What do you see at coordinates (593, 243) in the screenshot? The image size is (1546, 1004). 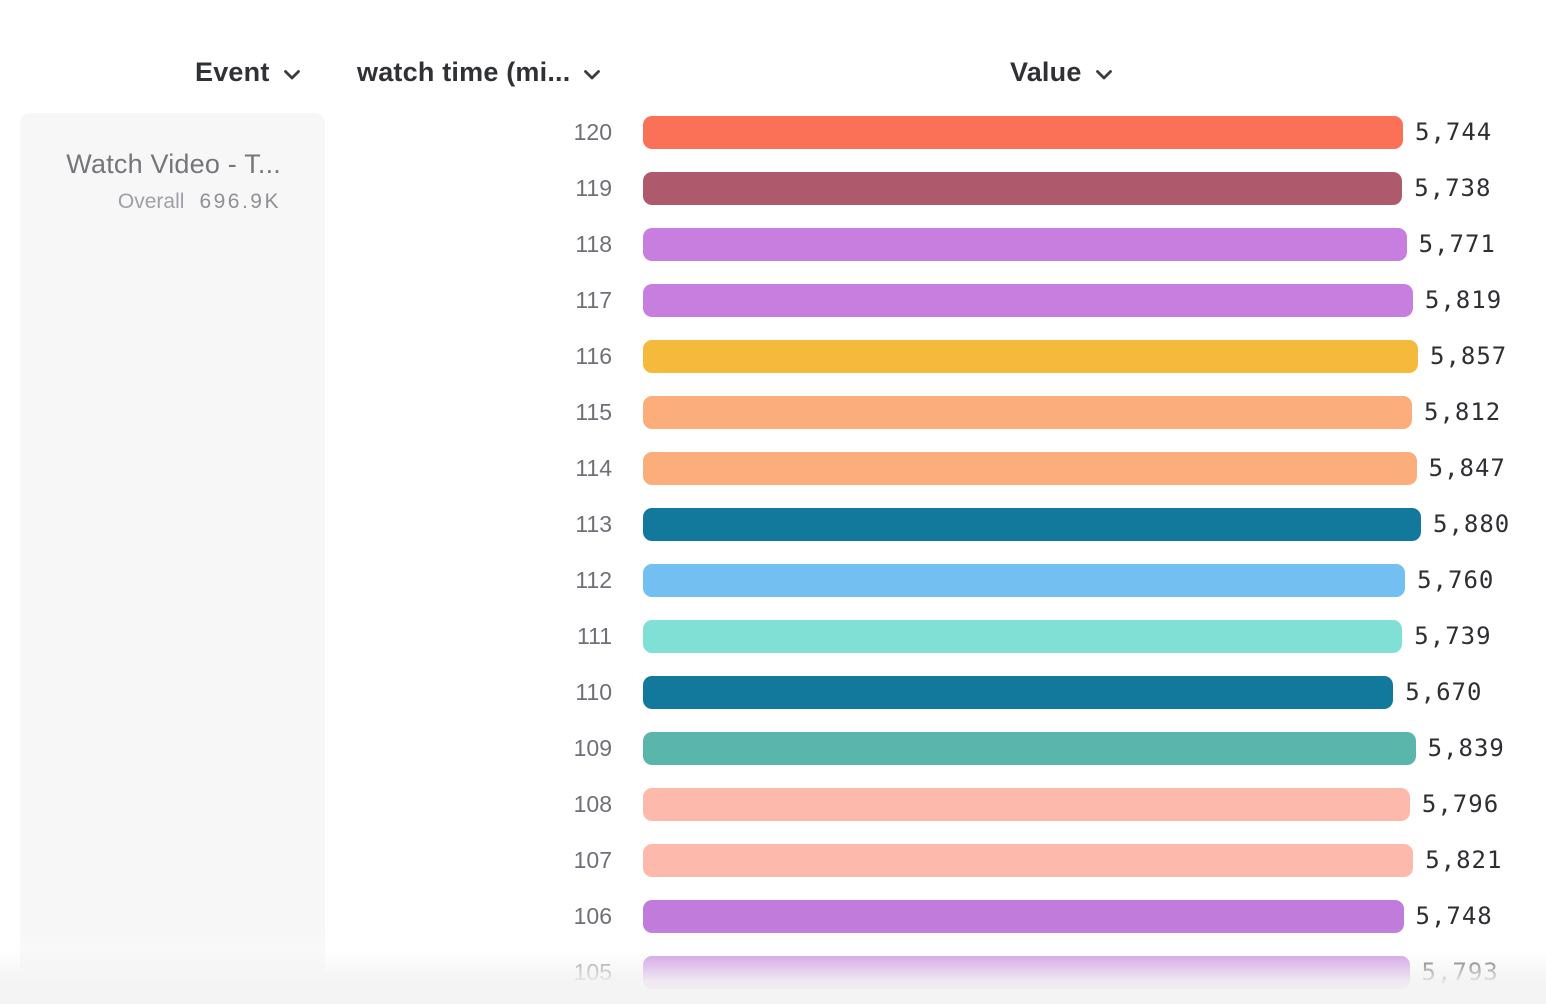 I see `bar-category-label: 118` at bounding box center [593, 243].